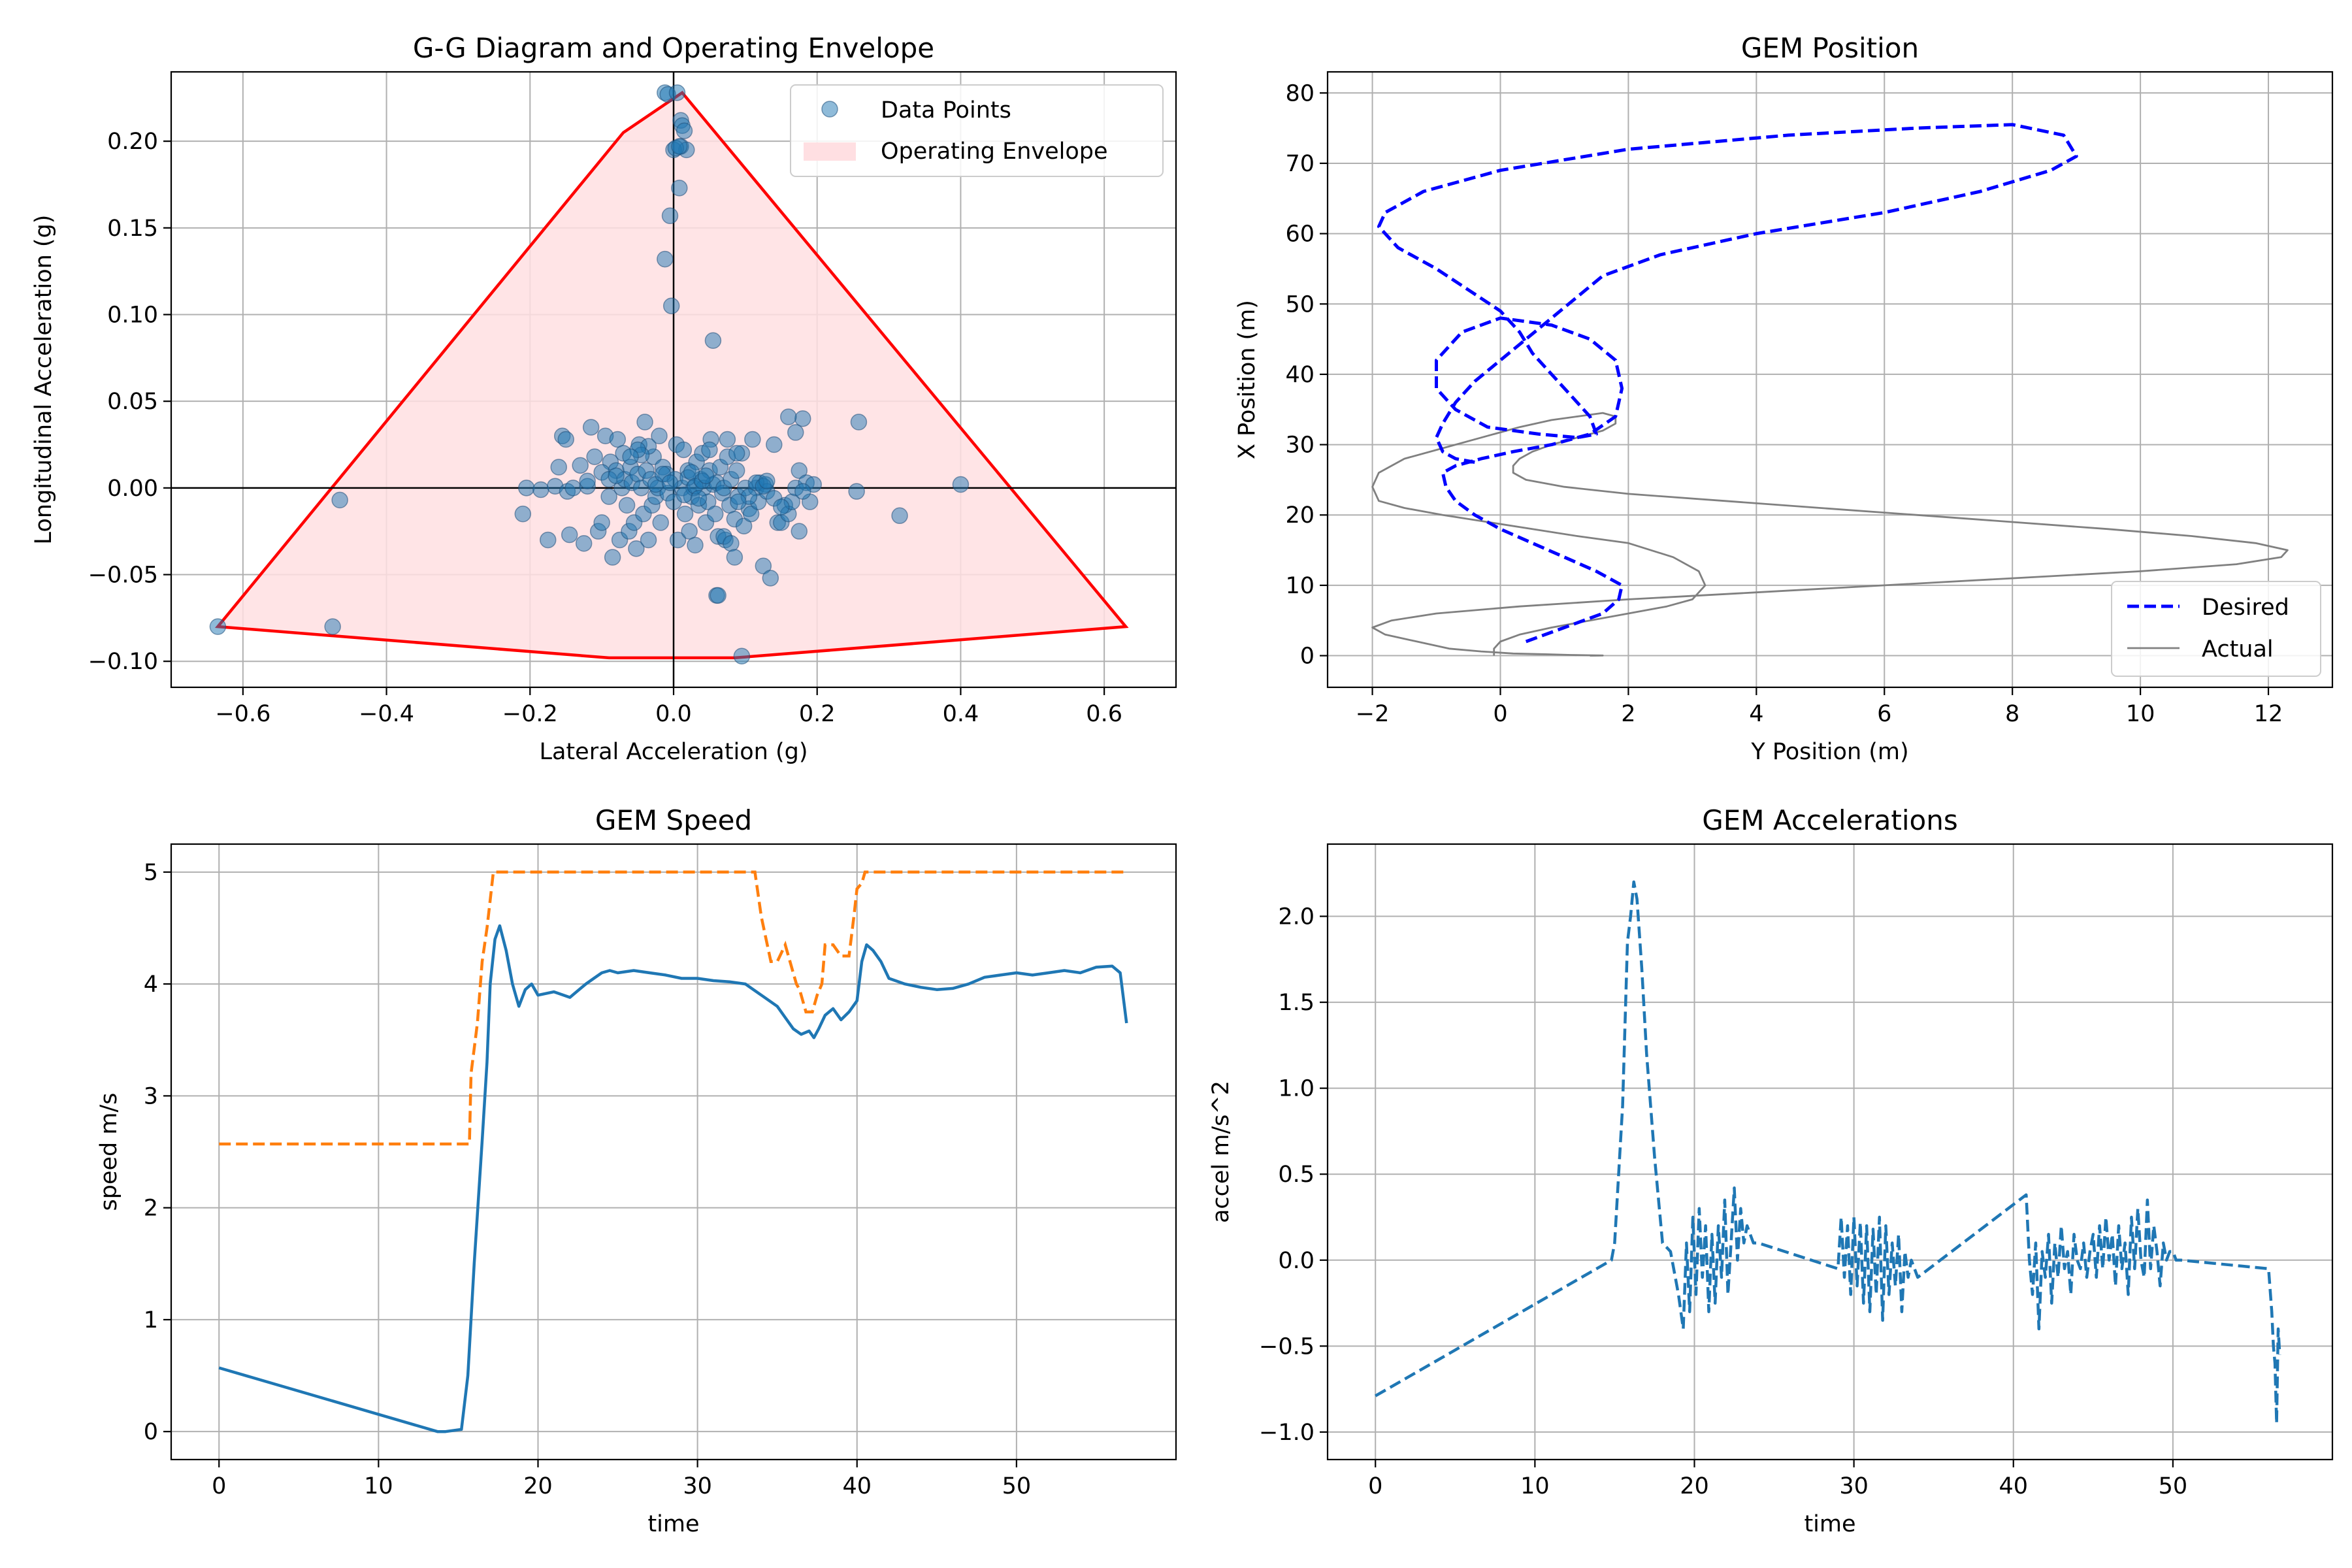  What do you see at coordinates (1829, 1524) in the screenshot?
I see `accel-xlabel: time` at bounding box center [1829, 1524].